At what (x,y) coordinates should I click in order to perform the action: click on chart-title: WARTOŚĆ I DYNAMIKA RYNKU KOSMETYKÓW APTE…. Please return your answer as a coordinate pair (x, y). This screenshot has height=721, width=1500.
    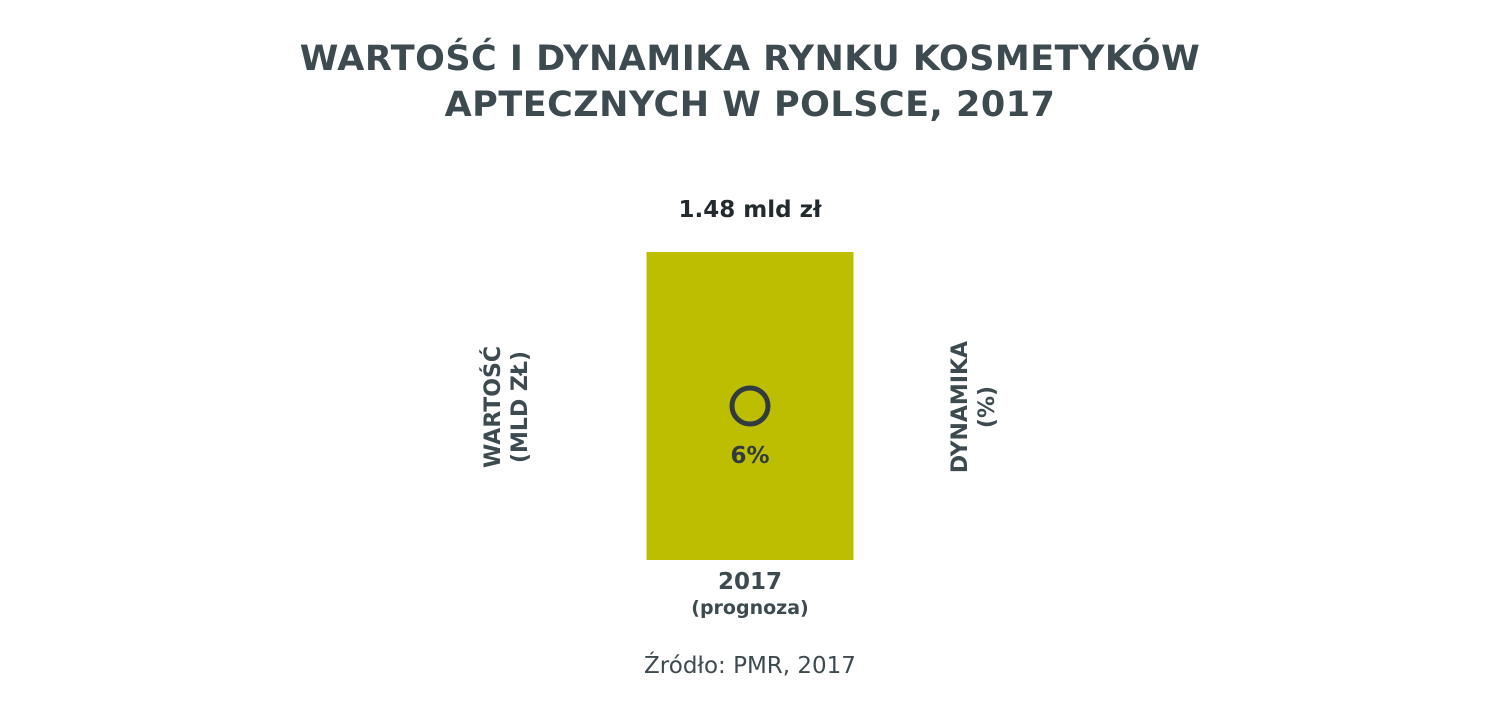
    Looking at the image, I should click on (750, 82).